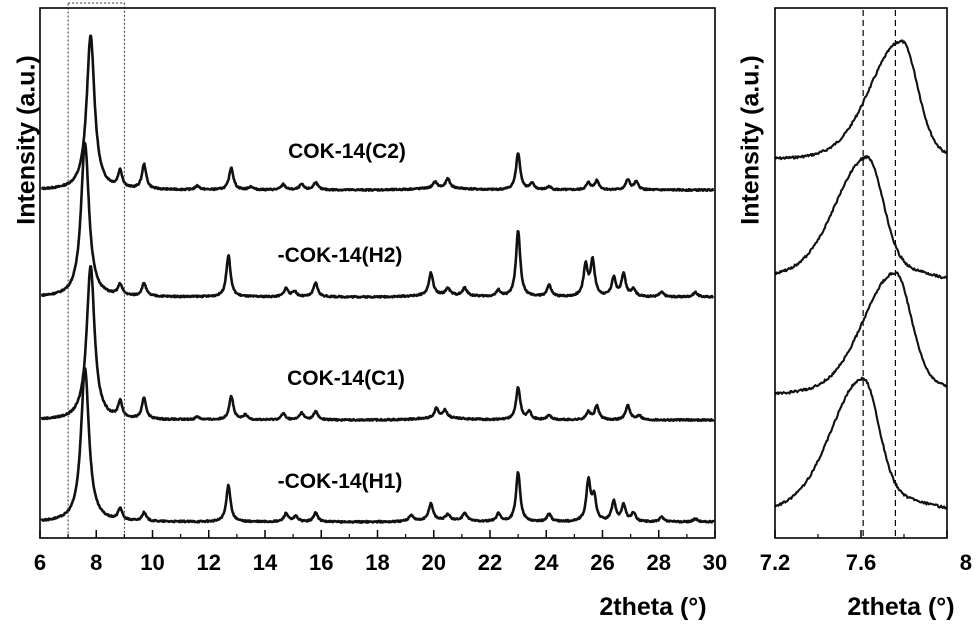 The width and height of the screenshot is (980, 627). Describe the element at coordinates (659, 562) in the screenshot. I see `x-tick-label: 28` at that location.